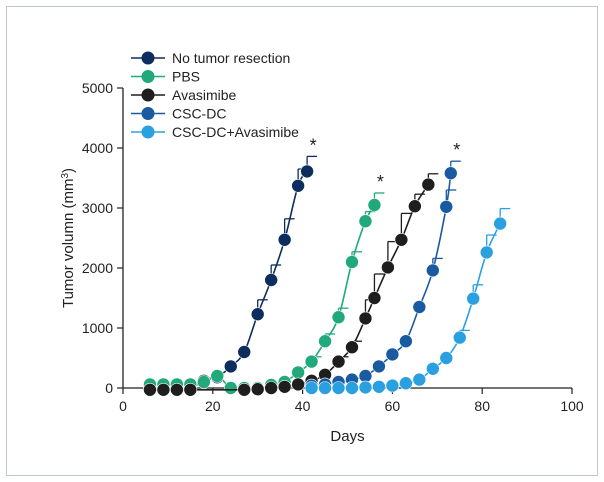  What do you see at coordinates (199, 114) in the screenshot?
I see `legend-label: CSC-DC` at bounding box center [199, 114].